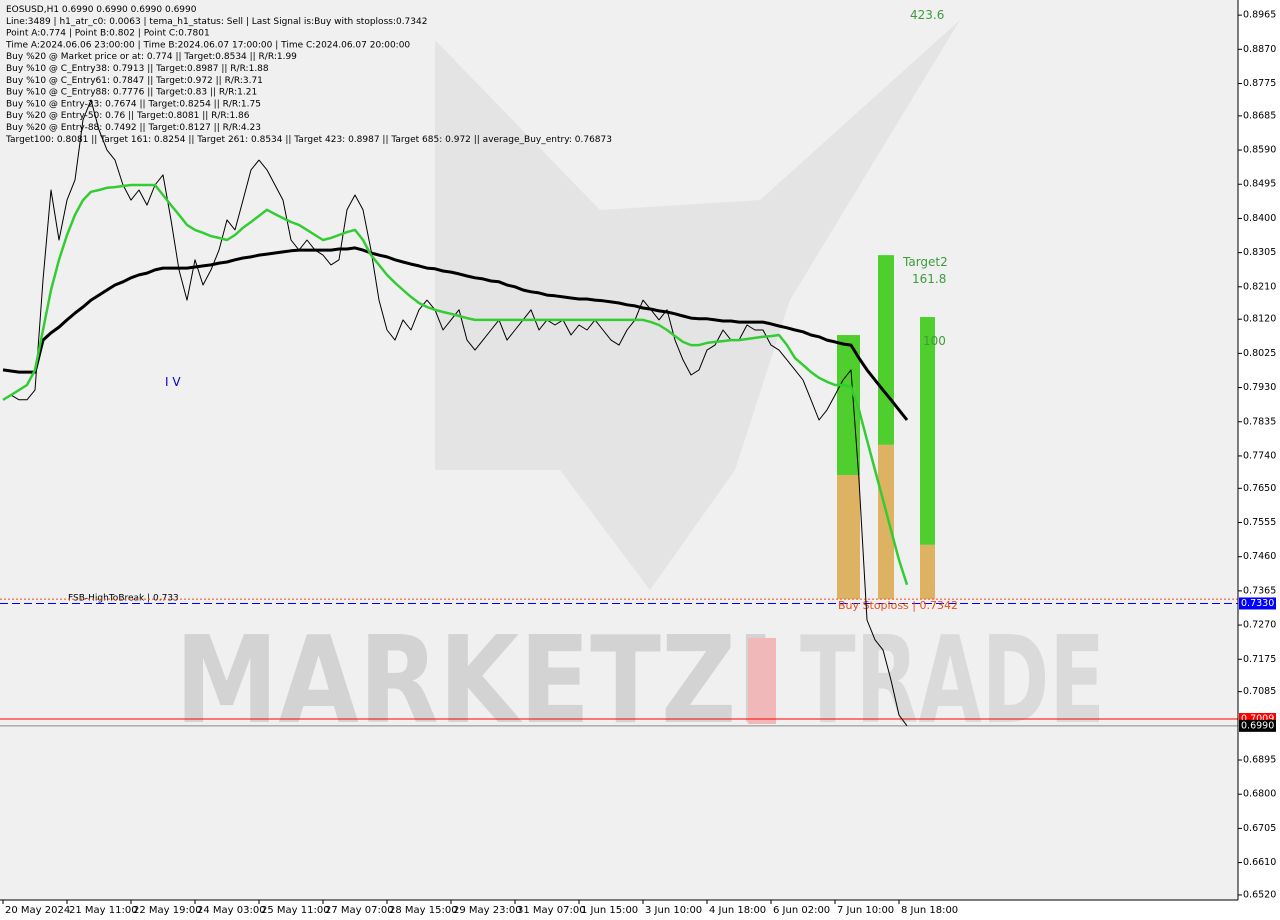 The image size is (1280, 920). Describe the element at coordinates (103, 910) in the screenshot. I see `x-tick-label: 21 May 11:00` at that location.